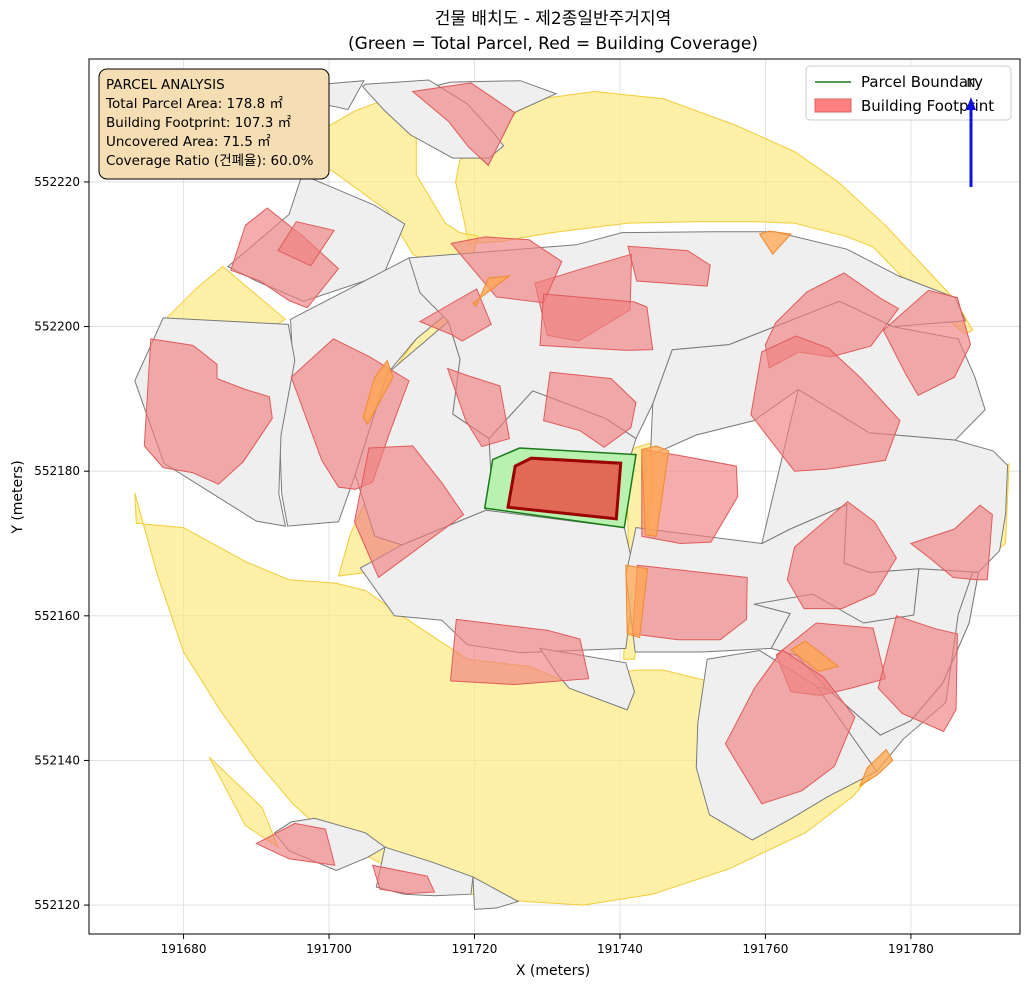  I want to click on north-arrow-head-icon, so click(971, 103).